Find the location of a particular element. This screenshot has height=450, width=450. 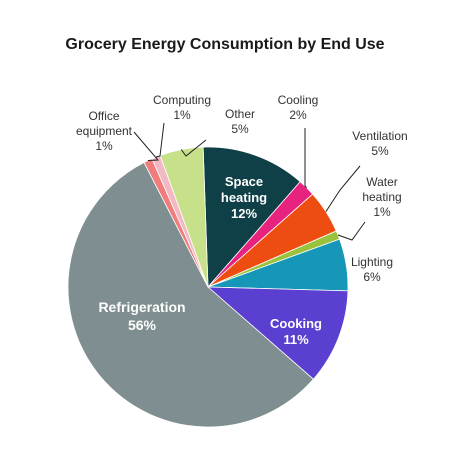

slice-label-other: Other 5% is located at coordinates (240, 121).